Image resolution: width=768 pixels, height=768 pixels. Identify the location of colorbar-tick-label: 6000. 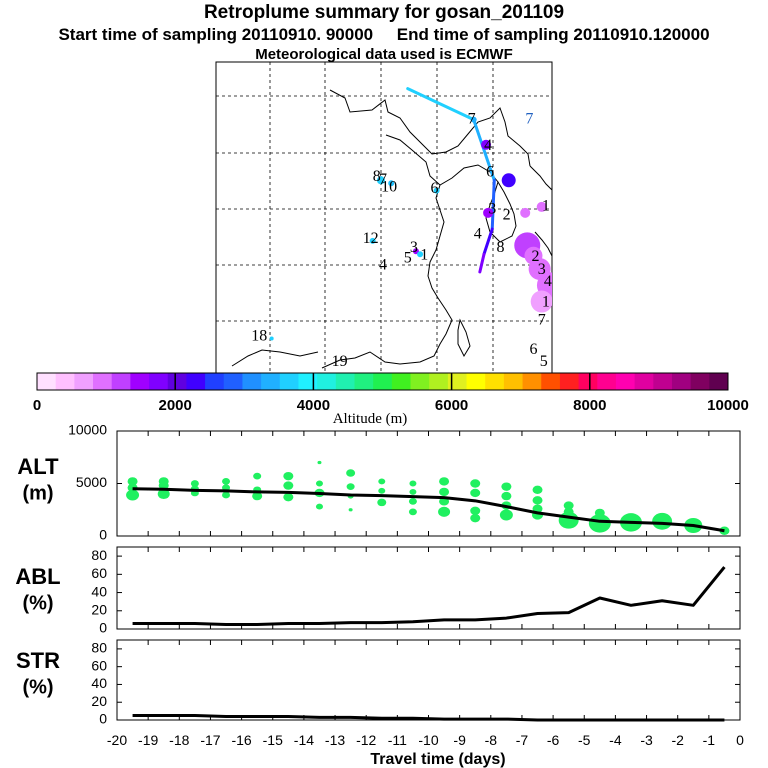
(451, 405).